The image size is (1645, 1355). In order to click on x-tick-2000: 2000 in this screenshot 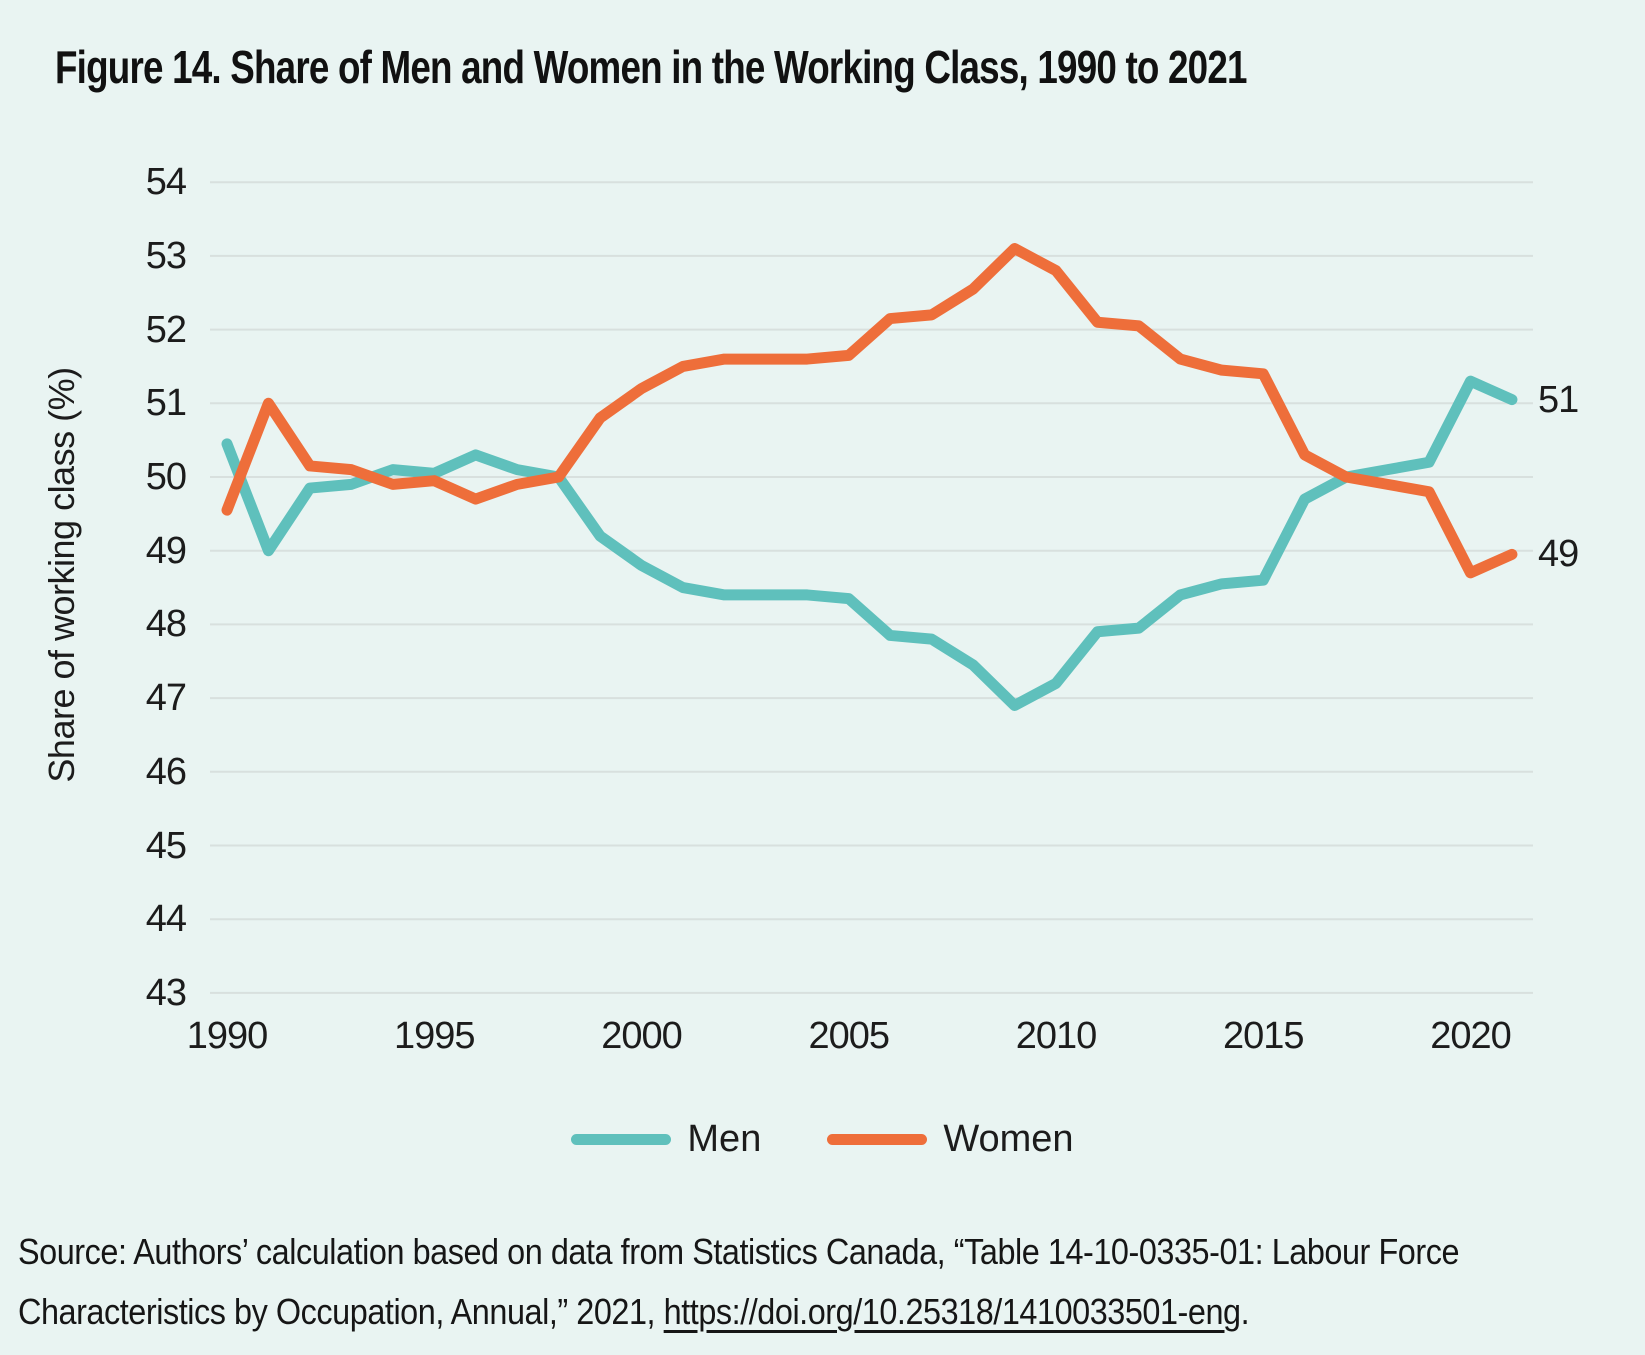, I will do `click(642, 1036)`.